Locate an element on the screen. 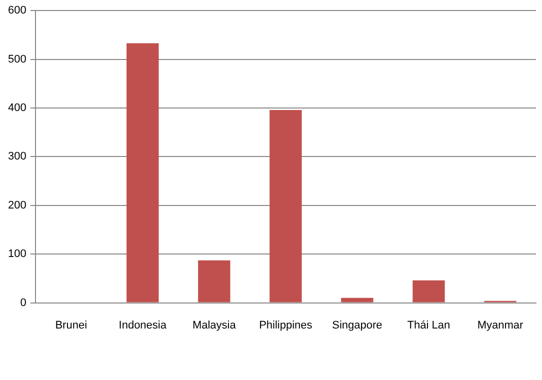 The width and height of the screenshot is (542, 380). x-tick-label: Myanmar is located at coordinates (500, 325).